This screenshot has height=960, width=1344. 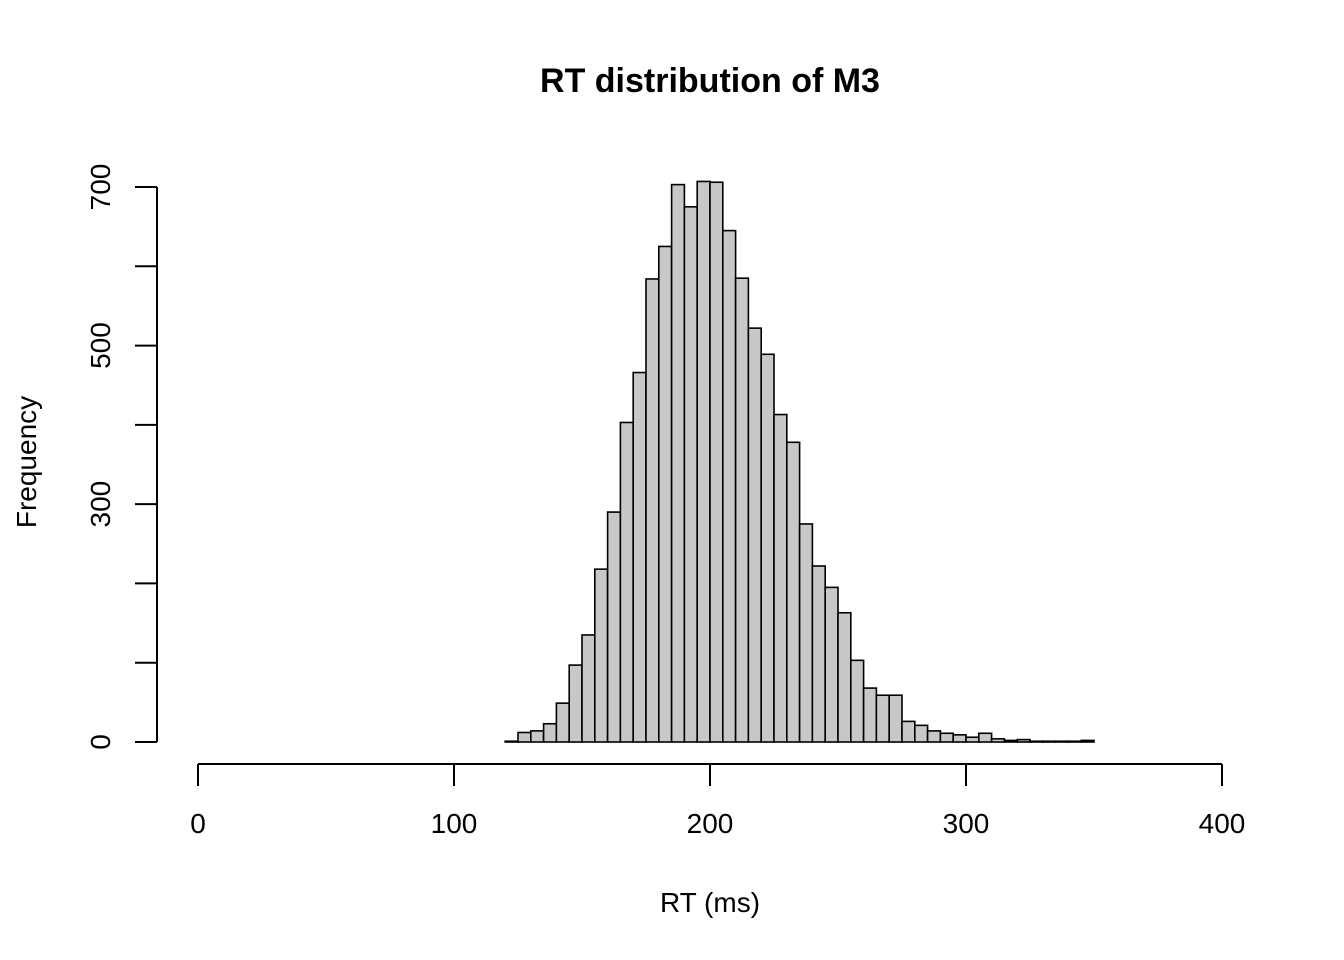 What do you see at coordinates (710, 823) in the screenshot?
I see `x-tick-label: 200` at bounding box center [710, 823].